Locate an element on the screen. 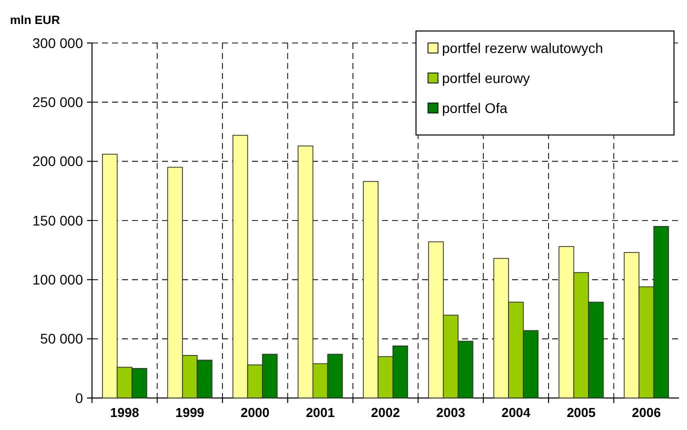  x-tick-label: 2002 is located at coordinates (385, 412).